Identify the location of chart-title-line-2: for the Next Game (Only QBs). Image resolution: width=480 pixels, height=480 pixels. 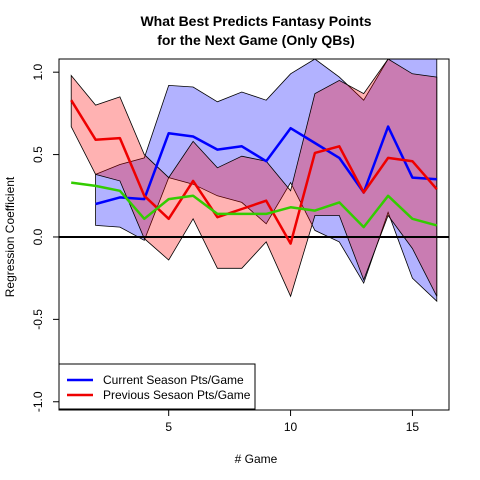
(256, 40).